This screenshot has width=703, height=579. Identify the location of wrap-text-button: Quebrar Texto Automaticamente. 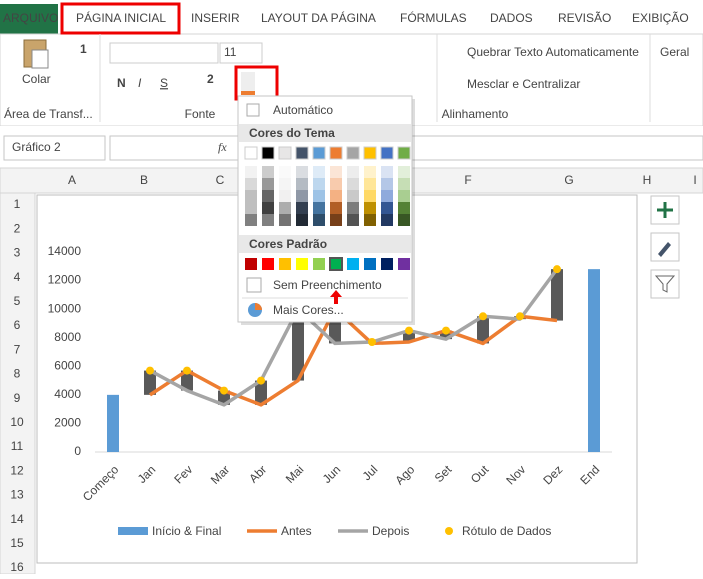
(553, 52).